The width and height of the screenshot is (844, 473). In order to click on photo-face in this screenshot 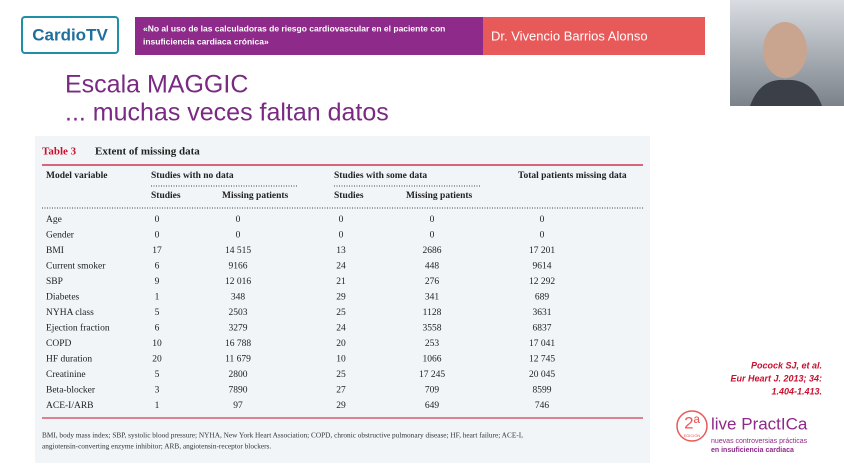, I will do `click(785, 50)`.